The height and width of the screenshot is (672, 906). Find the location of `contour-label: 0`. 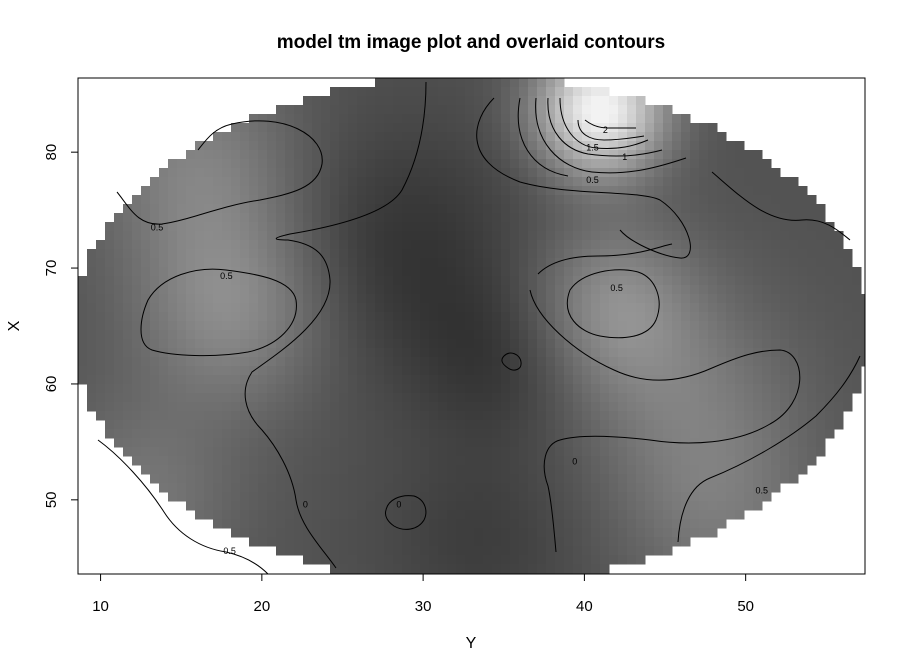

contour-label: 0 is located at coordinates (398, 504).